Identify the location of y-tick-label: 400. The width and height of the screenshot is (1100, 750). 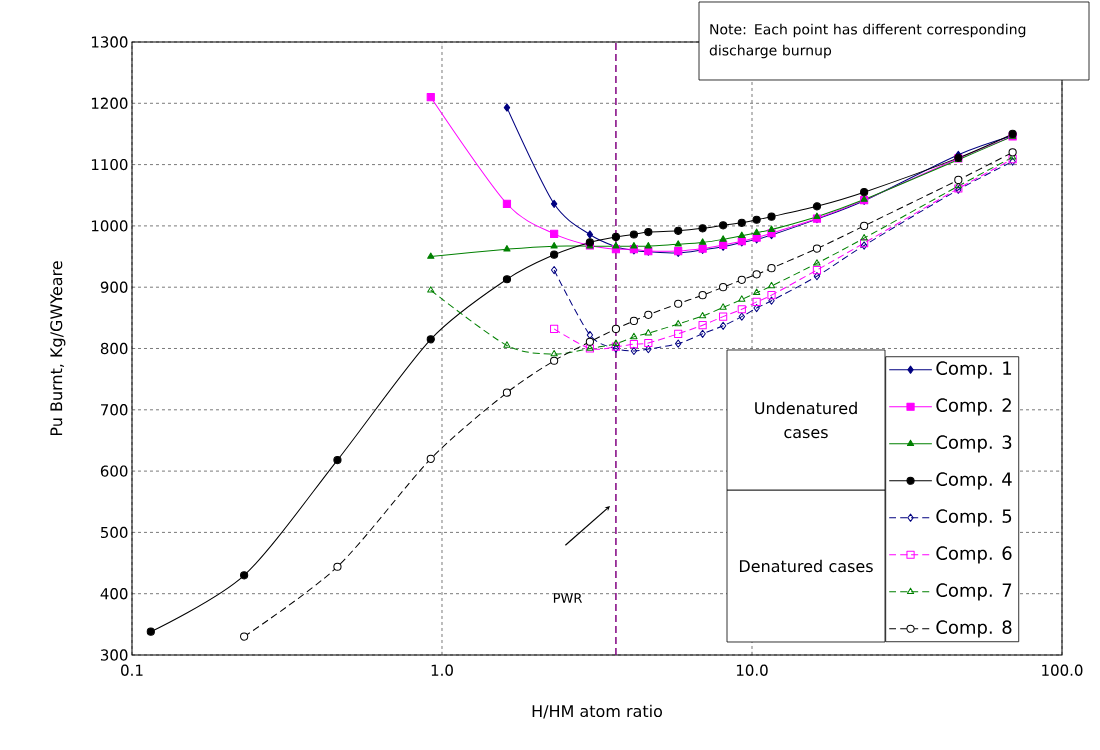
(114, 594).